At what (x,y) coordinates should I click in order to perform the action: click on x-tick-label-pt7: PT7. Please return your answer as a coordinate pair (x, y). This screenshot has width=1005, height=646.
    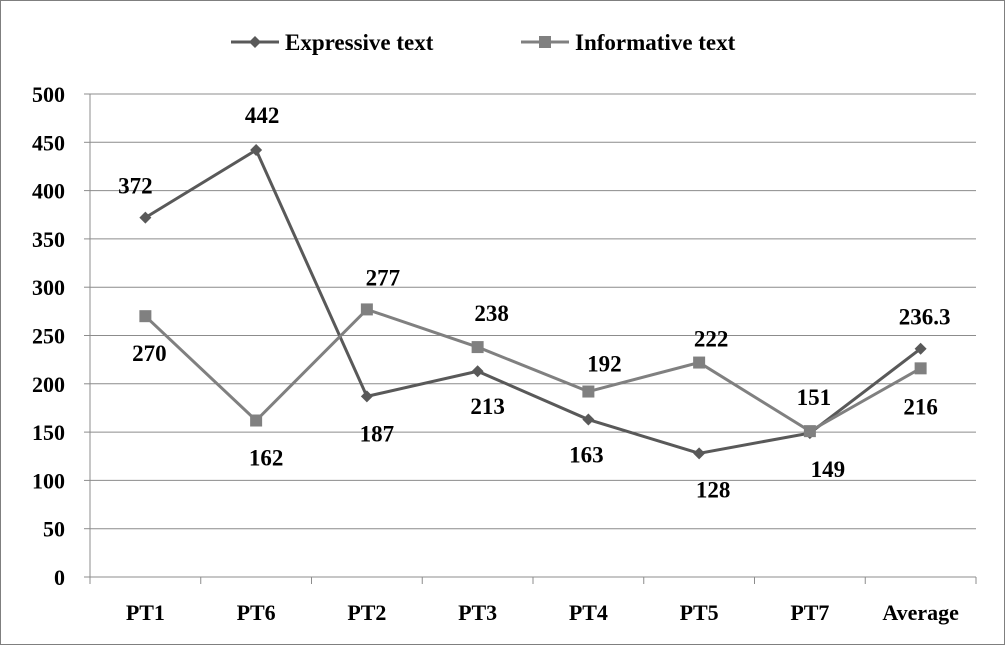
    Looking at the image, I should click on (809, 612).